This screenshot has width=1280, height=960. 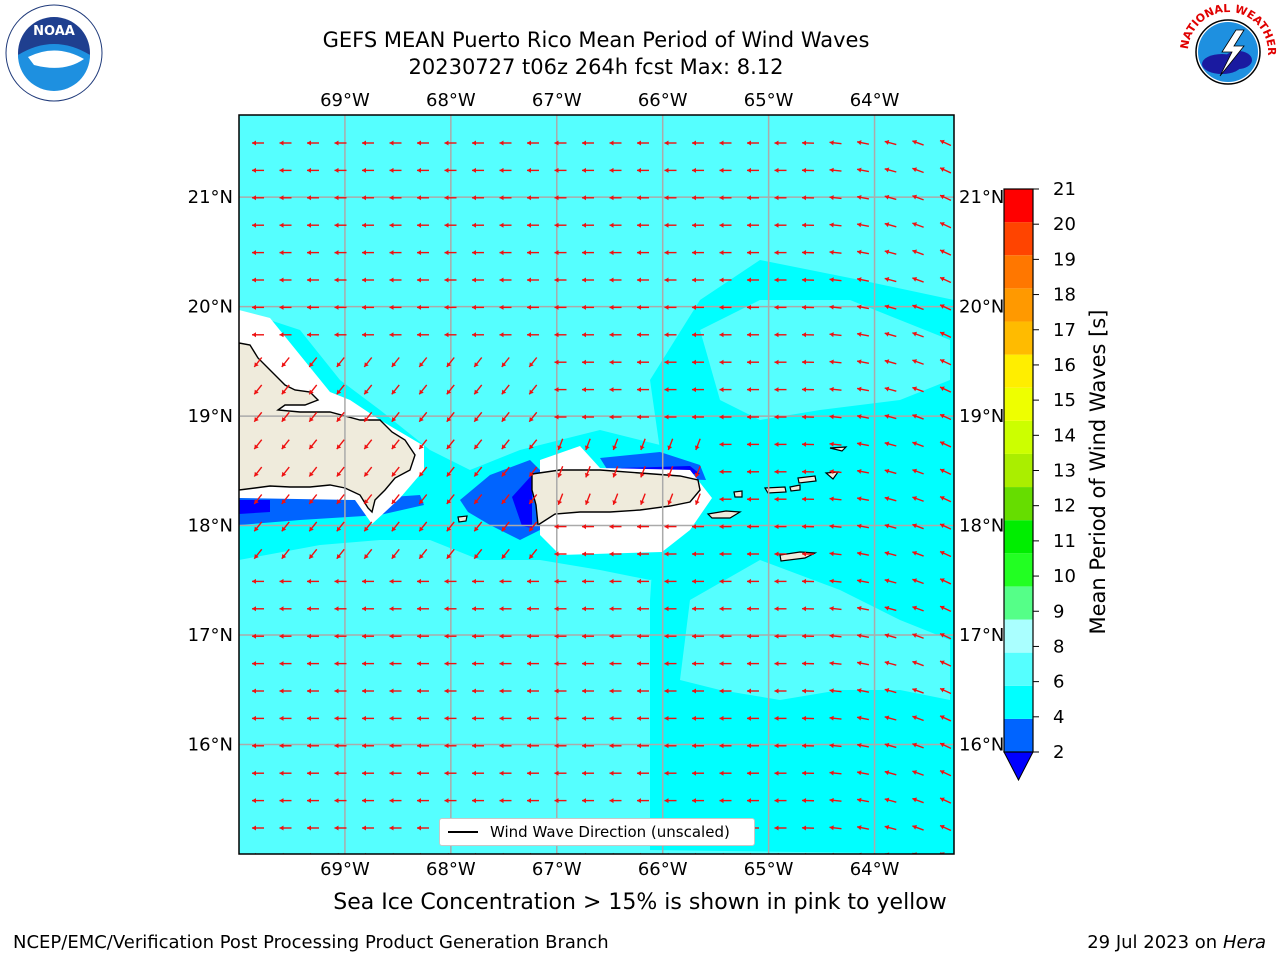 What do you see at coordinates (597, 832) in the screenshot?
I see `map-legend: Wind Wave Direction (unscaled)` at bounding box center [597, 832].